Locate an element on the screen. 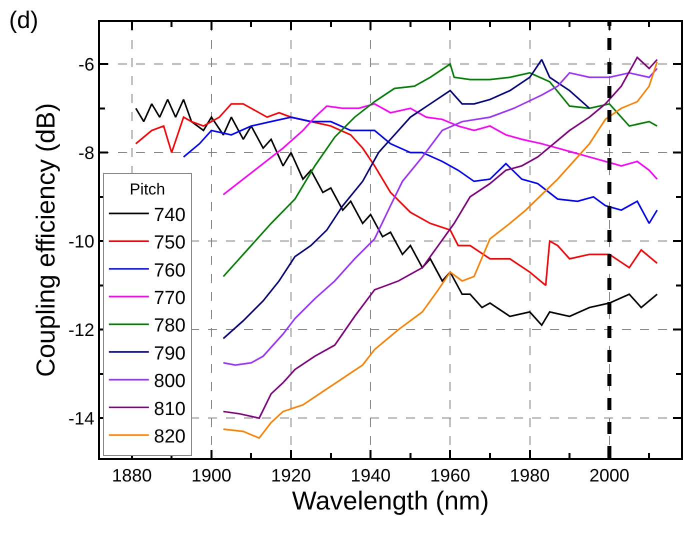 The height and width of the screenshot is (533, 689). legend-label: 740 is located at coordinates (170, 215).